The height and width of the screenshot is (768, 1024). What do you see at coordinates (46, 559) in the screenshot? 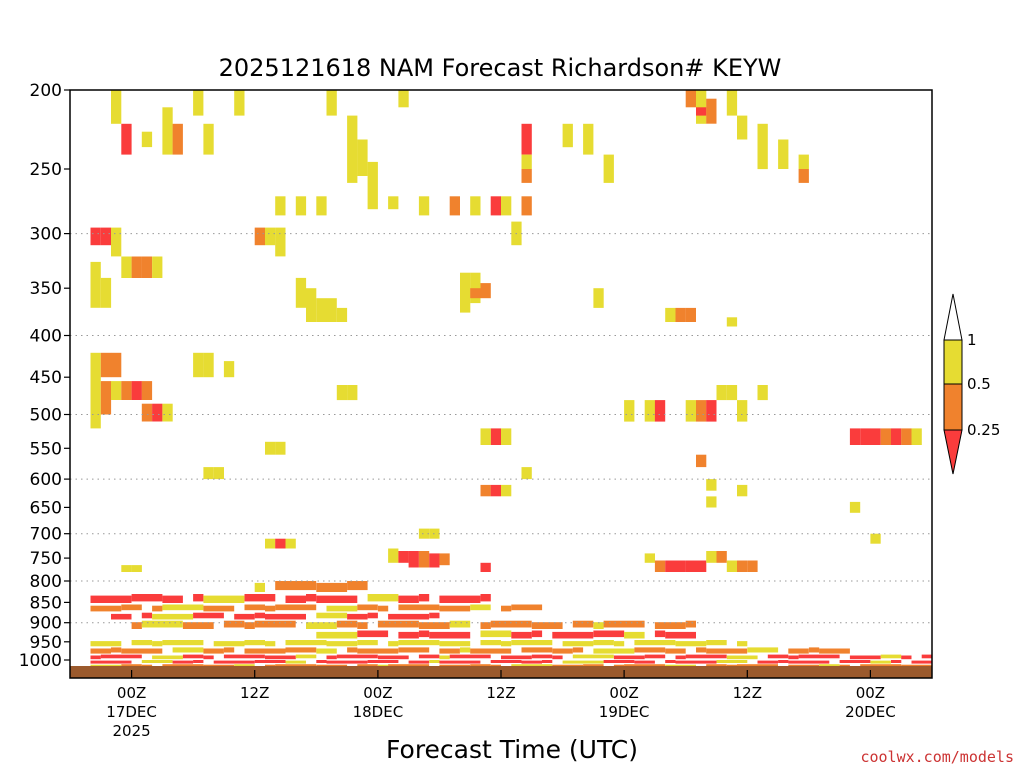
I see `y-tick-label: 750` at bounding box center [46, 559].